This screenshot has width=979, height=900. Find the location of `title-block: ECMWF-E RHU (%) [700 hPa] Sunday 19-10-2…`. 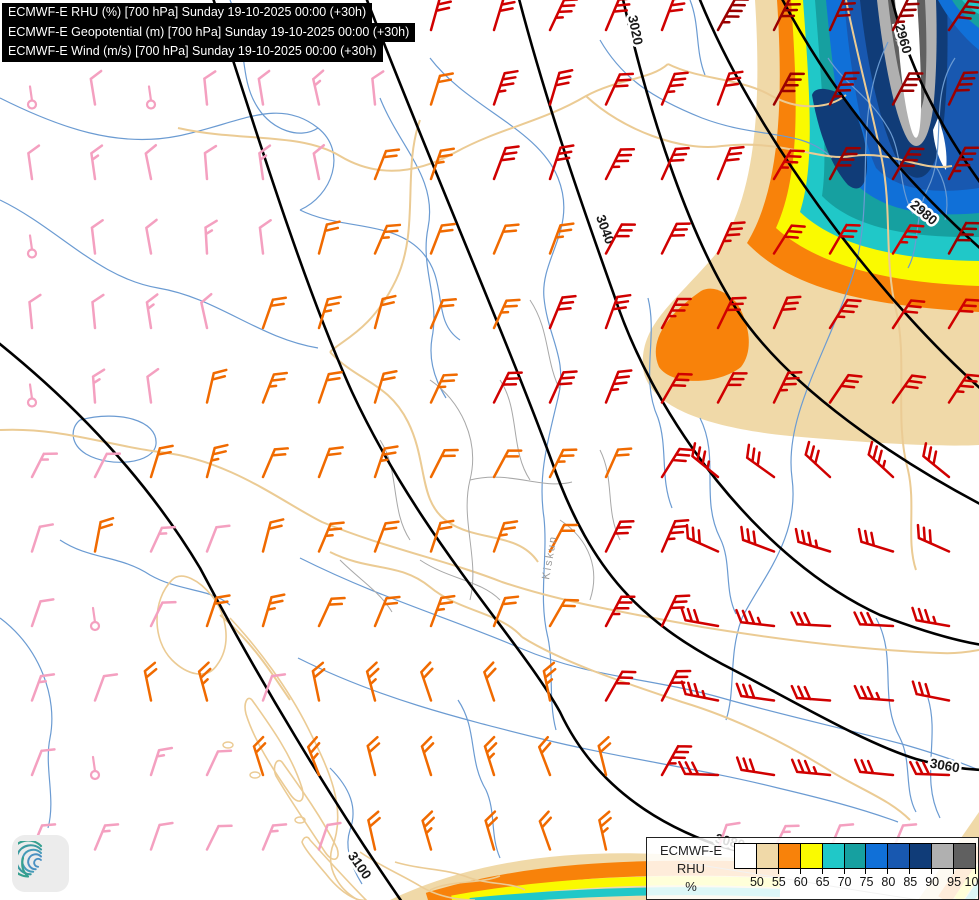

title-block: ECMWF-E RHU (%) [700 hPa] Sunday 19-10-2… is located at coordinates (209, 32).